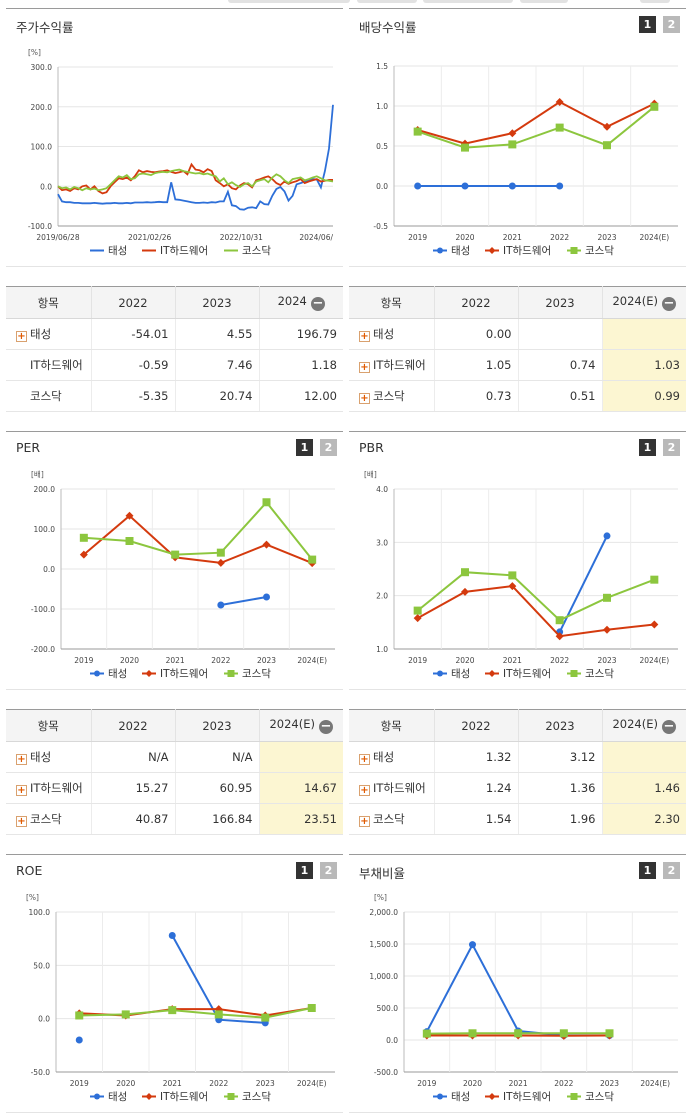 Image resolution: width=691 pixels, height=1115 pixels. I want to click on panel-title: 주가수익률, so click(45, 27).